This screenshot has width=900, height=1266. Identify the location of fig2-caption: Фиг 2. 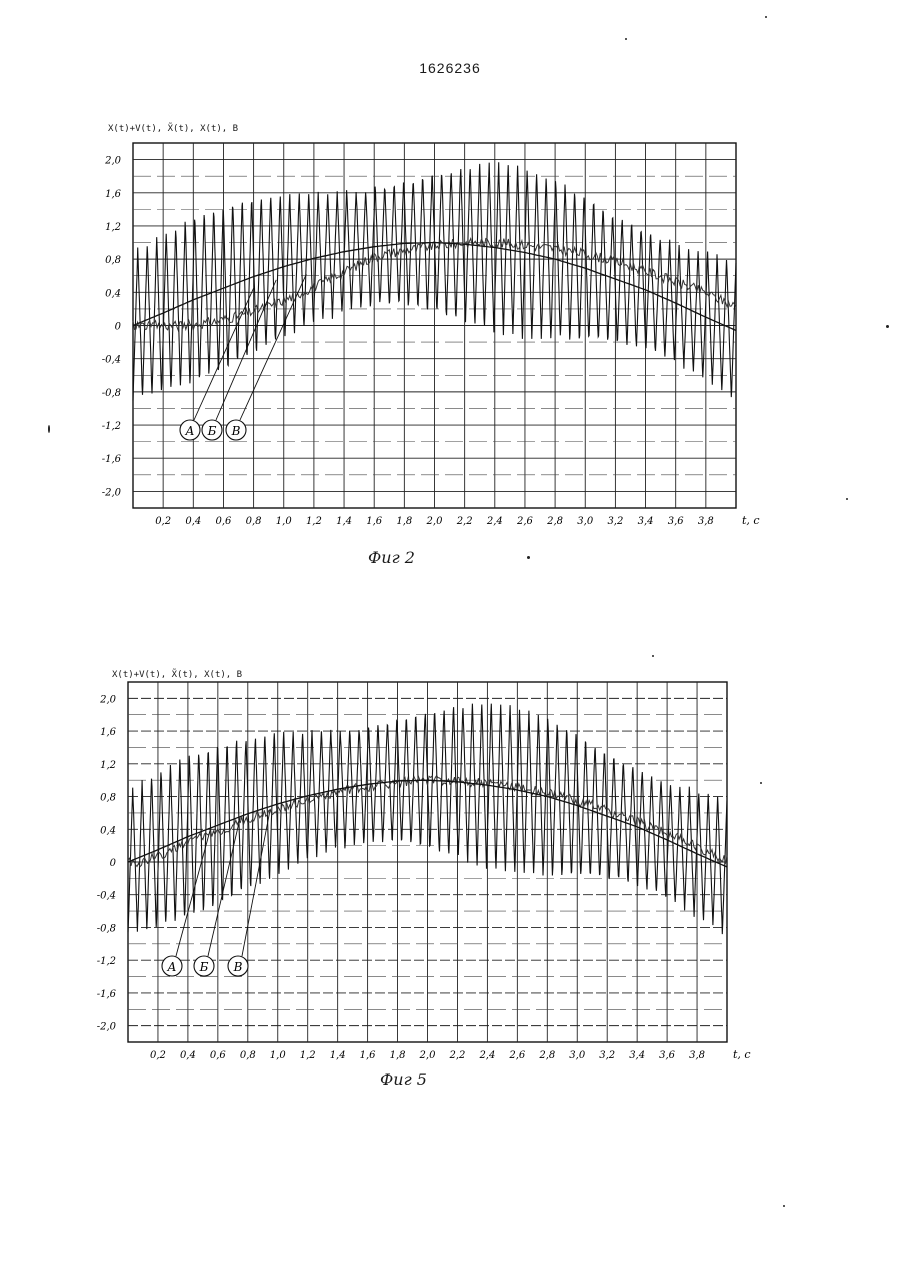
(391, 557).